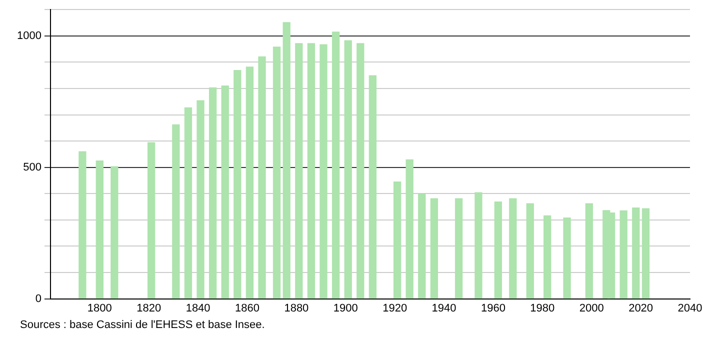  I want to click on x-tick-label: 1920, so click(395, 308).